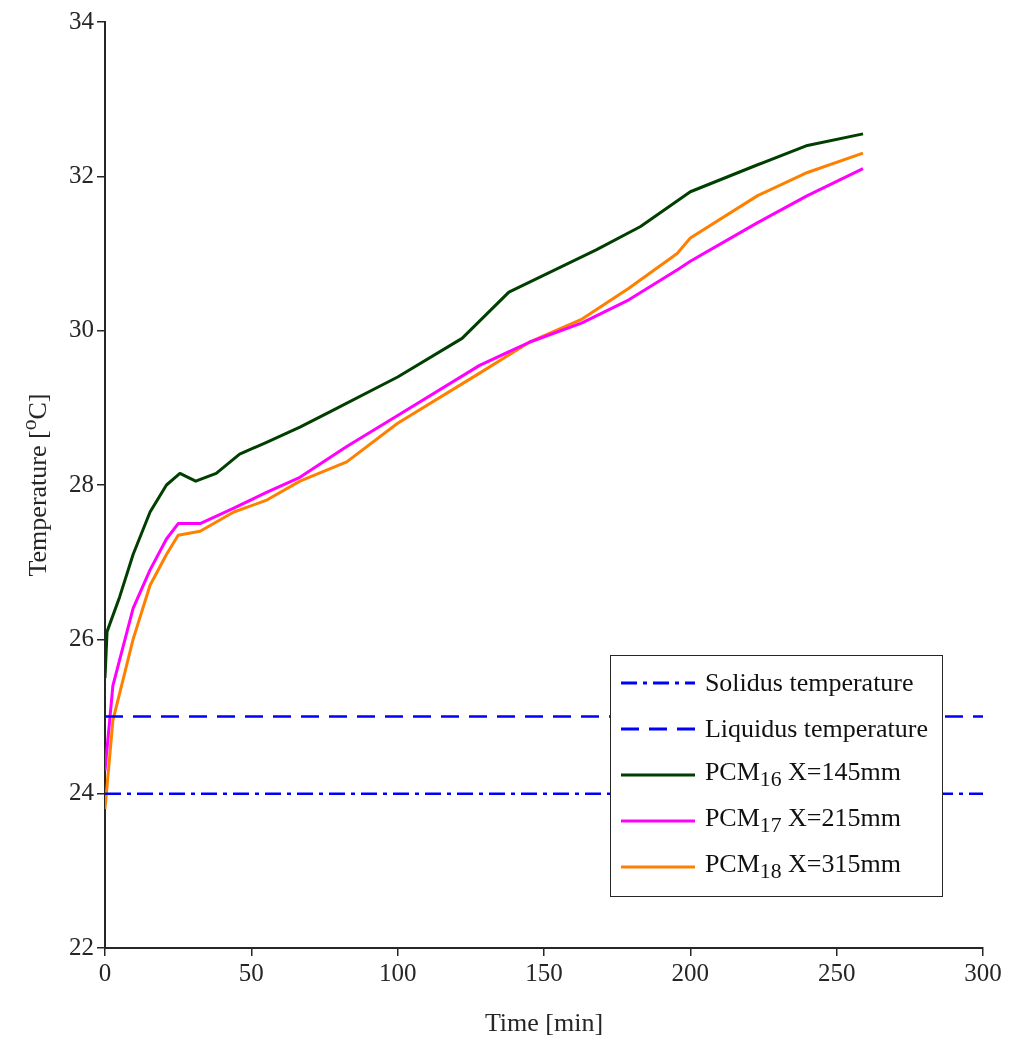 The height and width of the screenshot is (1050, 1015). Describe the element at coordinates (690, 972) in the screenshot. I see `x-tick-label: 200` at that location.